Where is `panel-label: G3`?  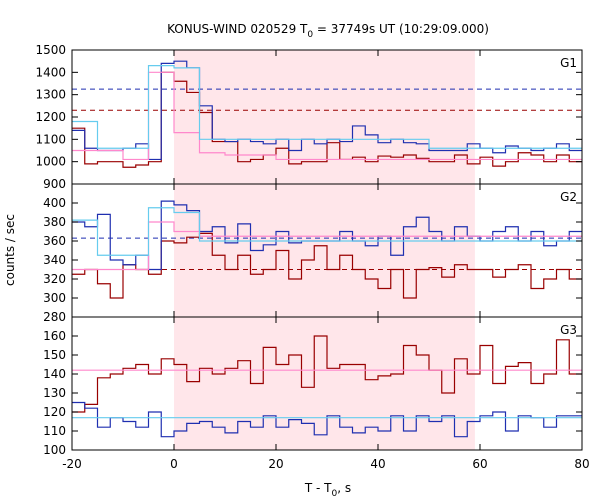
panel-label: G3 is located at coordinates (568, 330).